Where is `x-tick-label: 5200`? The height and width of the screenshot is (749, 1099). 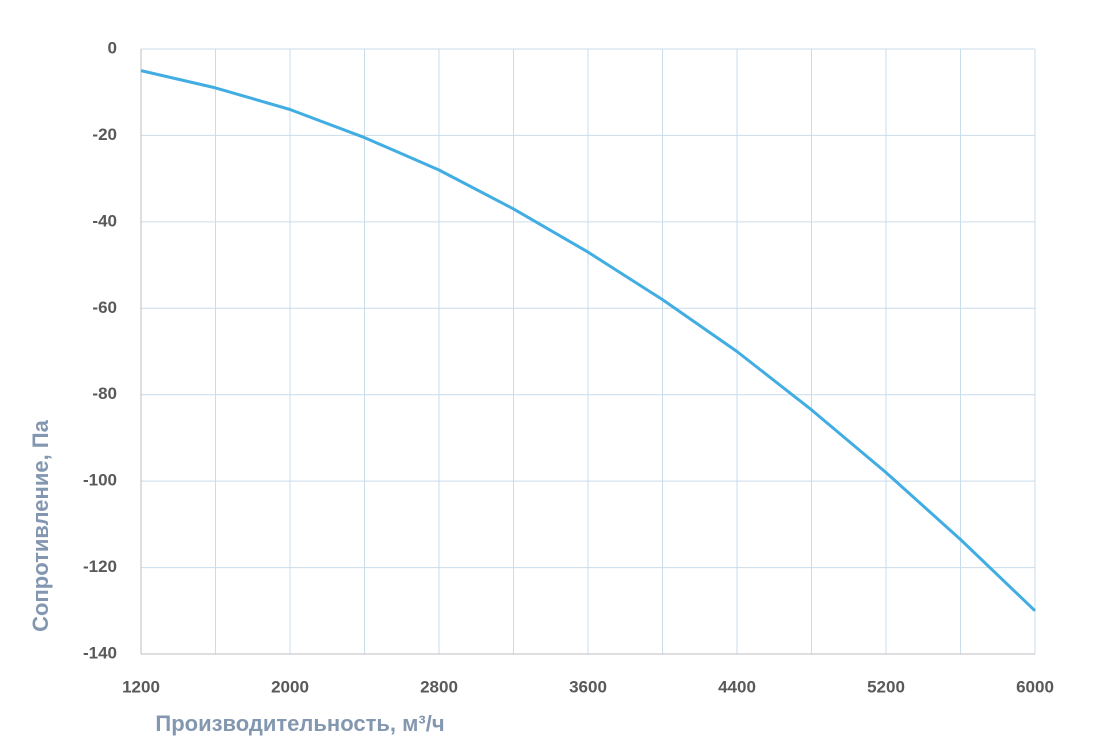
x-tick-label: 5200 is located at coordinates (886, 686).